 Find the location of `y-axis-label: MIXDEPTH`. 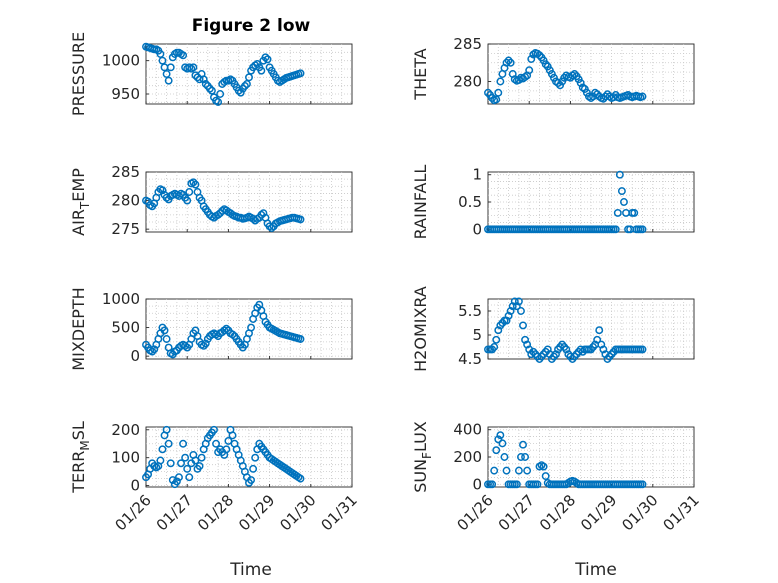

y-axis-label: MIXDEPTH is located at coordinates (78, 328).